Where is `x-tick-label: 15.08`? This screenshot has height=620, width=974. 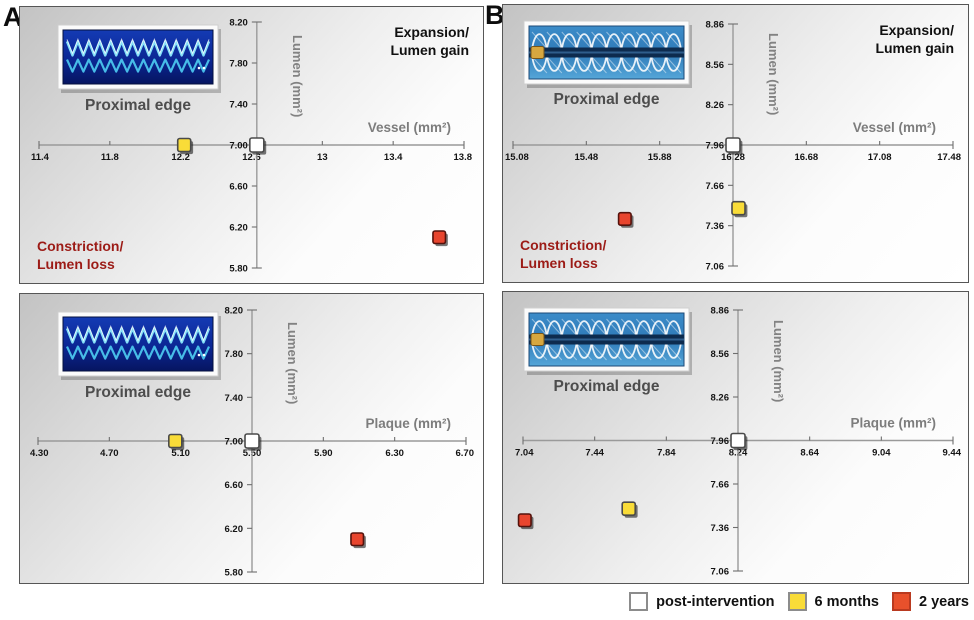
x-tick-label: 15.08 is located at coordinates (517, 157).